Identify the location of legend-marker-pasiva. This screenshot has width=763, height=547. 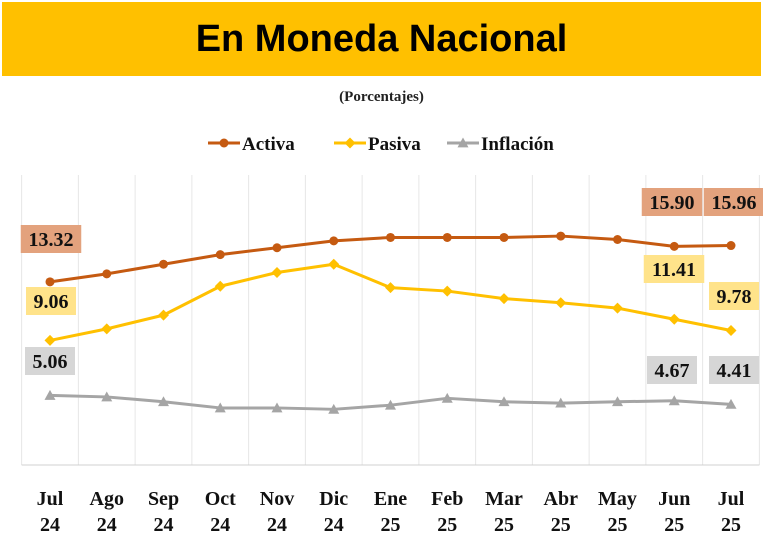
(350, 143).